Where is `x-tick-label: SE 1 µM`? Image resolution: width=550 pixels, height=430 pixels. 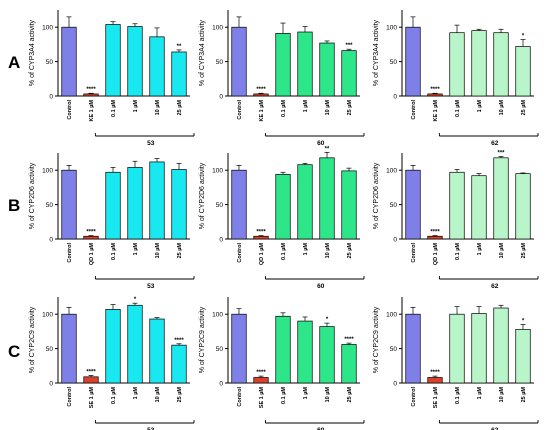 x-tick-label: SE 1 µM is located at coordinates (92, 398).